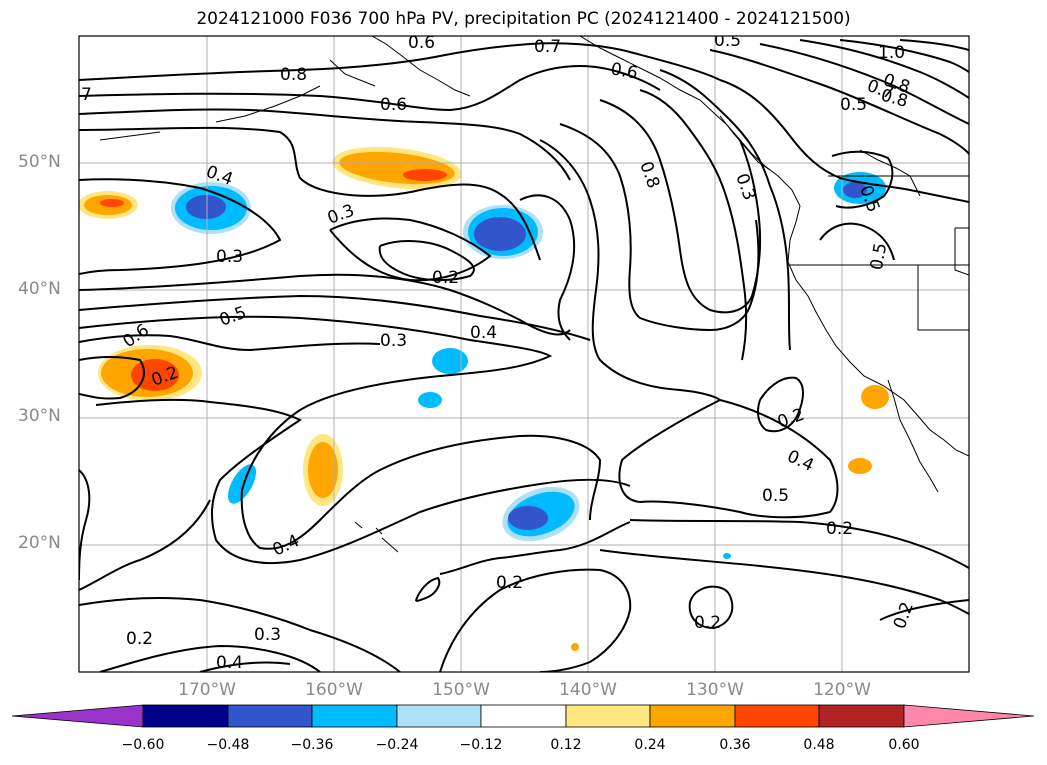  I want to click on lon-label: 140°W, so click(588, 690).